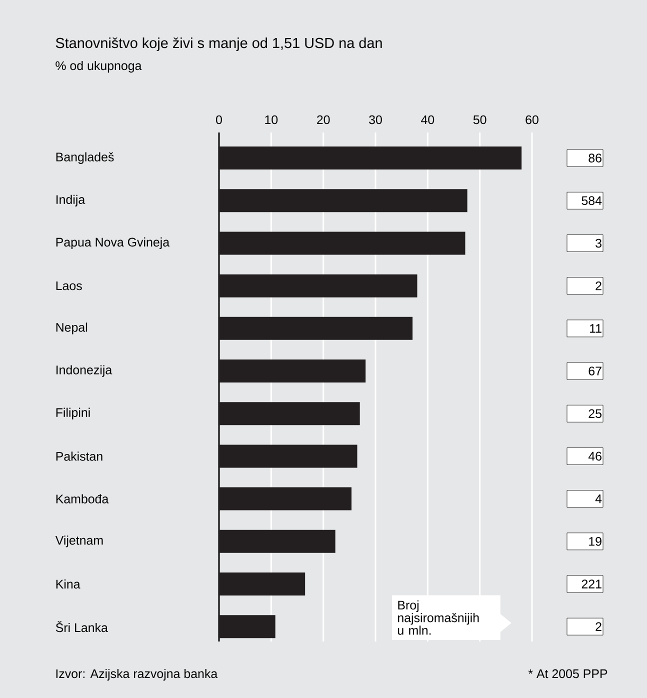 The width and height of the screenshot is (647, 698). Describe the element at coordinates (72, 328) in the screenshot. I see `y-tick-label: Nepal` at that location.